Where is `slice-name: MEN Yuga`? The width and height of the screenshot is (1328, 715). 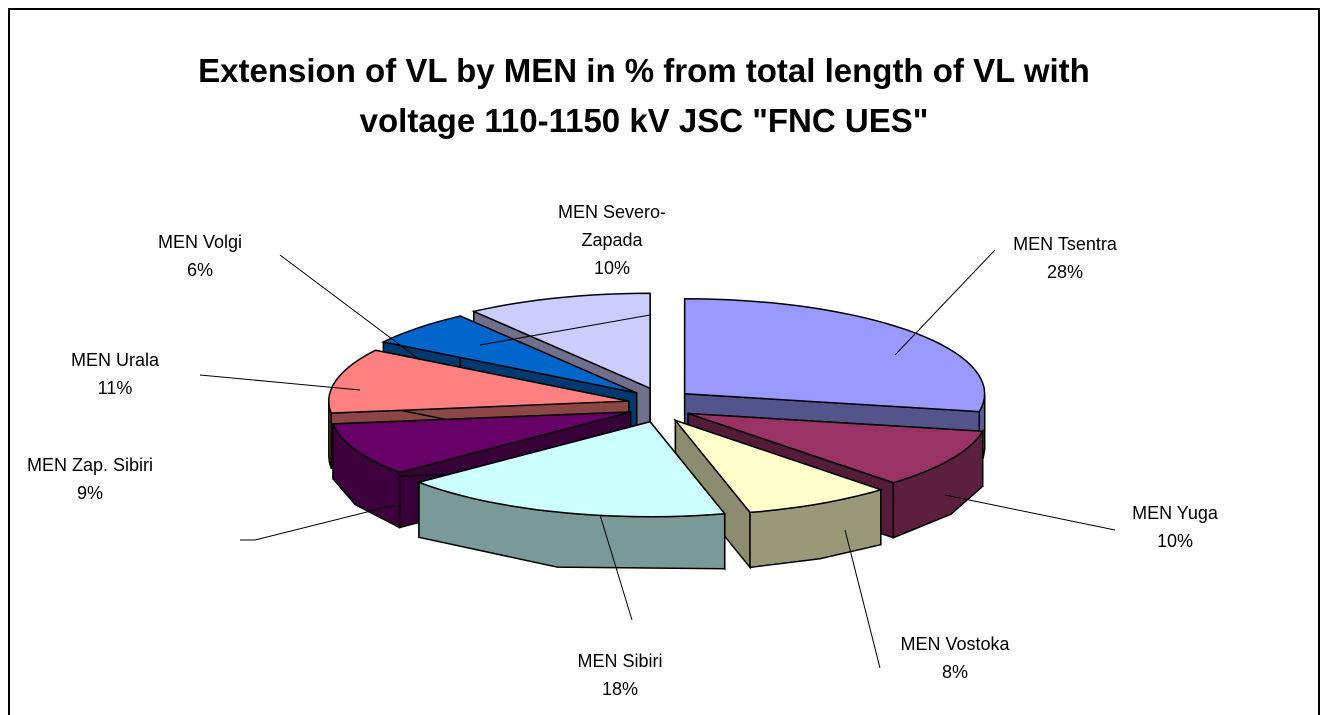 slice-name: MEN Yuga is located at coordinates (1175, 513).